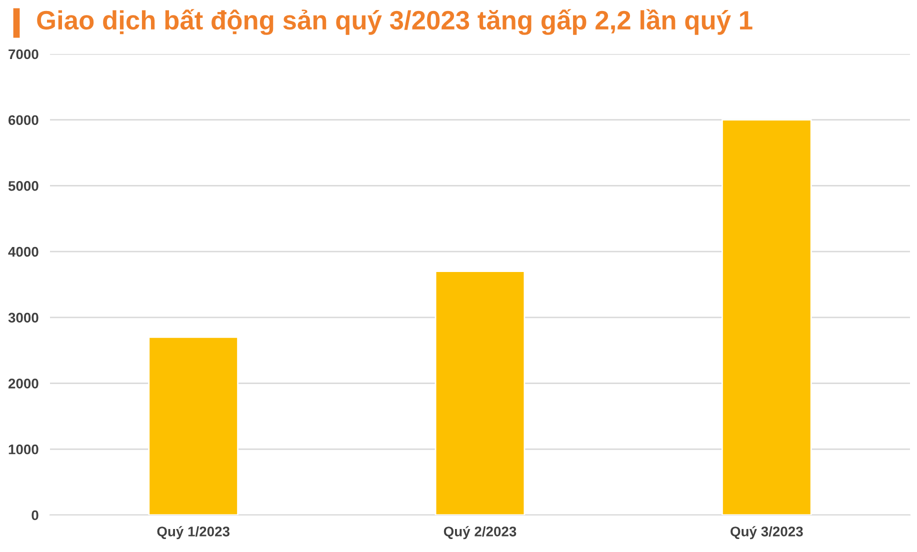  Describe the element at coordinates (23, 186) in the screenshot. I see `y-tick-label: 5000` at that location.